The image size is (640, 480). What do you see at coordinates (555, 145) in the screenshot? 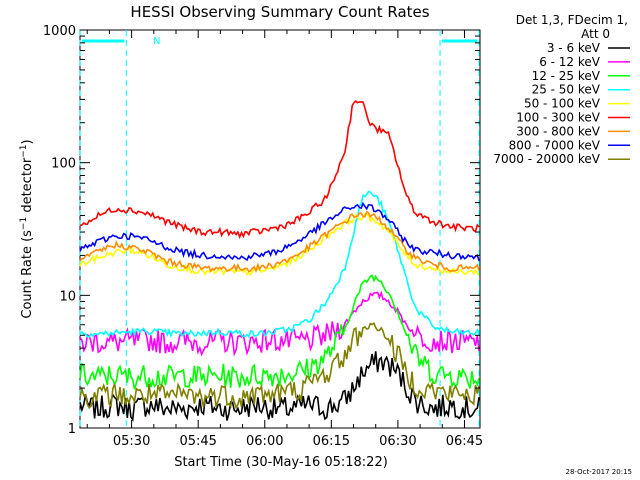
I see `legend-label: 800 - 7000 keV` at bounding box center [555, 145].